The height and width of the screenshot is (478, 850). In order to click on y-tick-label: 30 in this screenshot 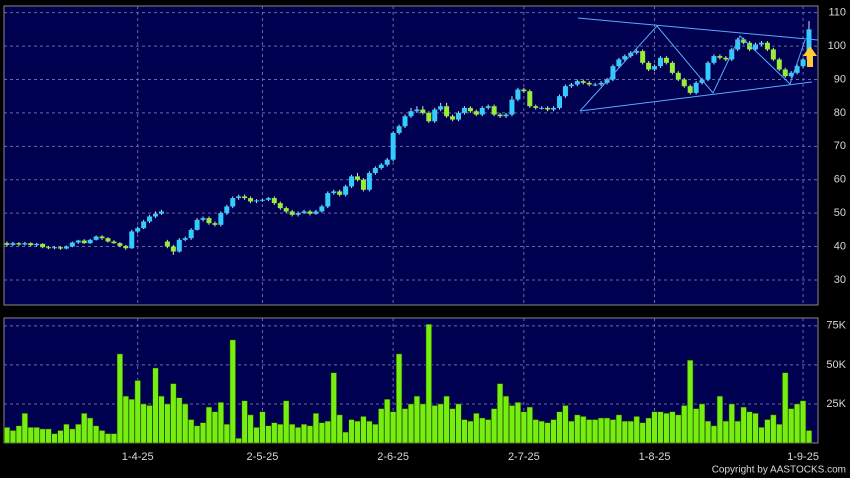, I will do `click(840, 280)`.